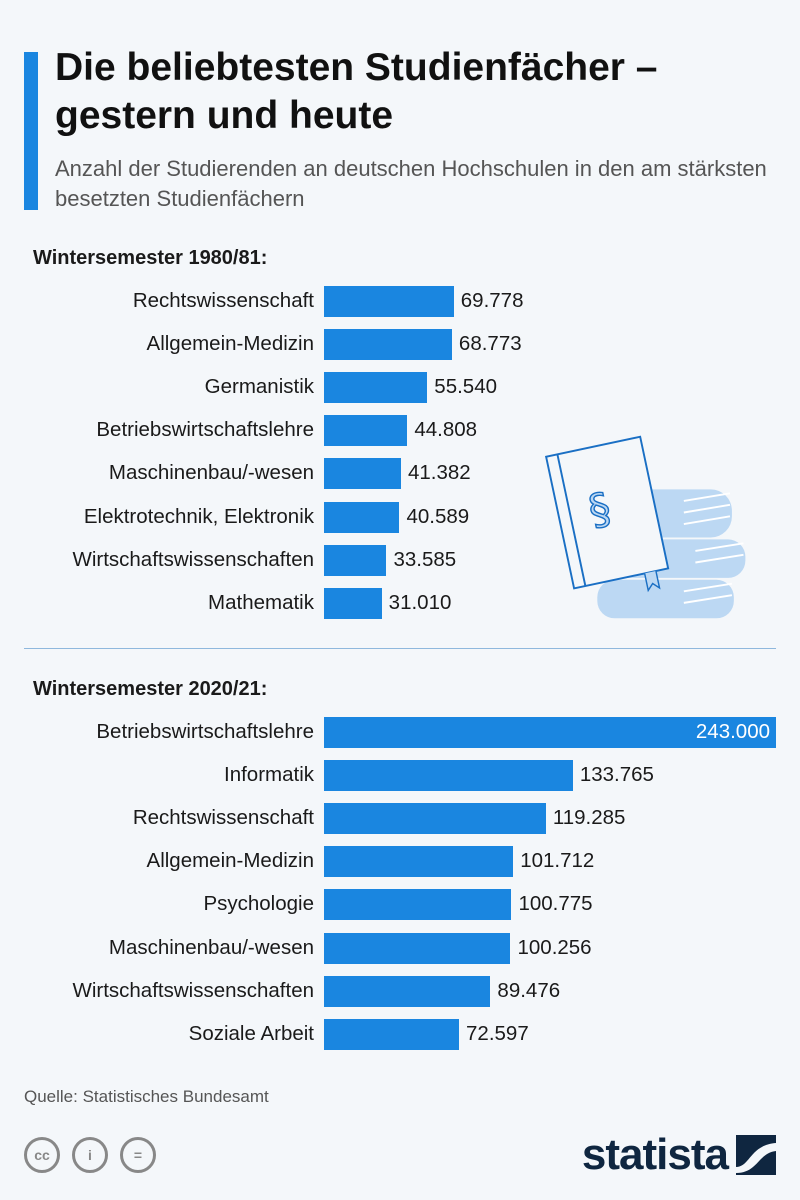 The width and height of the screenshot is (800, 1200). I want to click on value-label: 68.773, so click(490, 344).